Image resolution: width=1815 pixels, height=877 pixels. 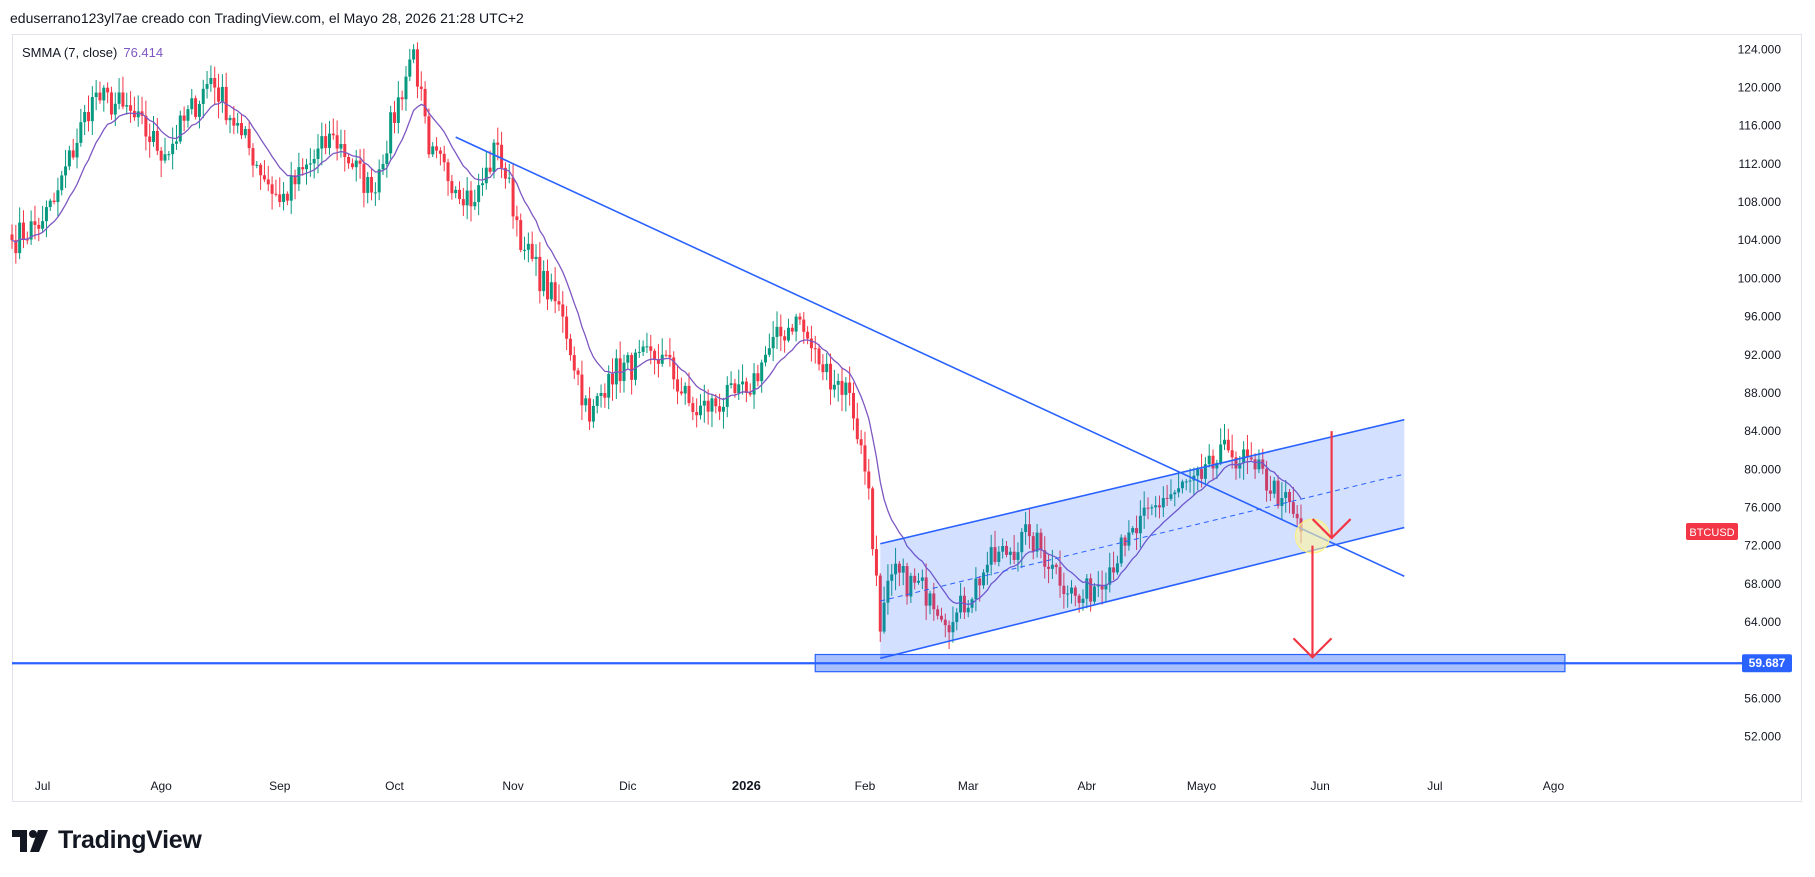 I want to click on symbol-tag-label: BTCUSD, so click(x=1711, y=533).